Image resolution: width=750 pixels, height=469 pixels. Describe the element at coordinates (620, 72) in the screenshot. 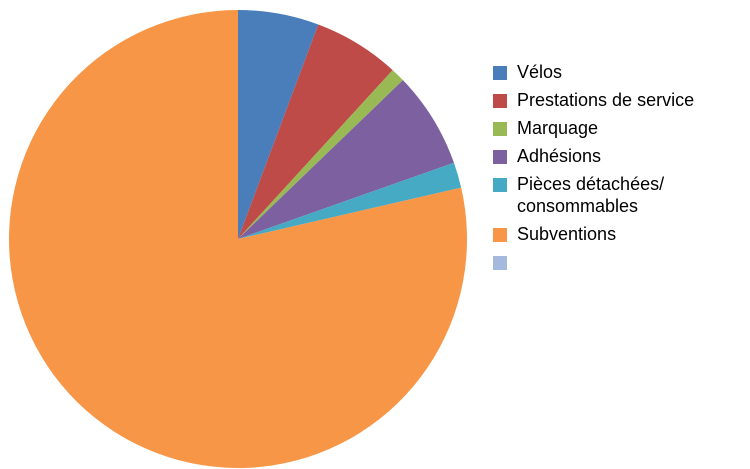

I see `legend-item-velos: Vélos` at that location.